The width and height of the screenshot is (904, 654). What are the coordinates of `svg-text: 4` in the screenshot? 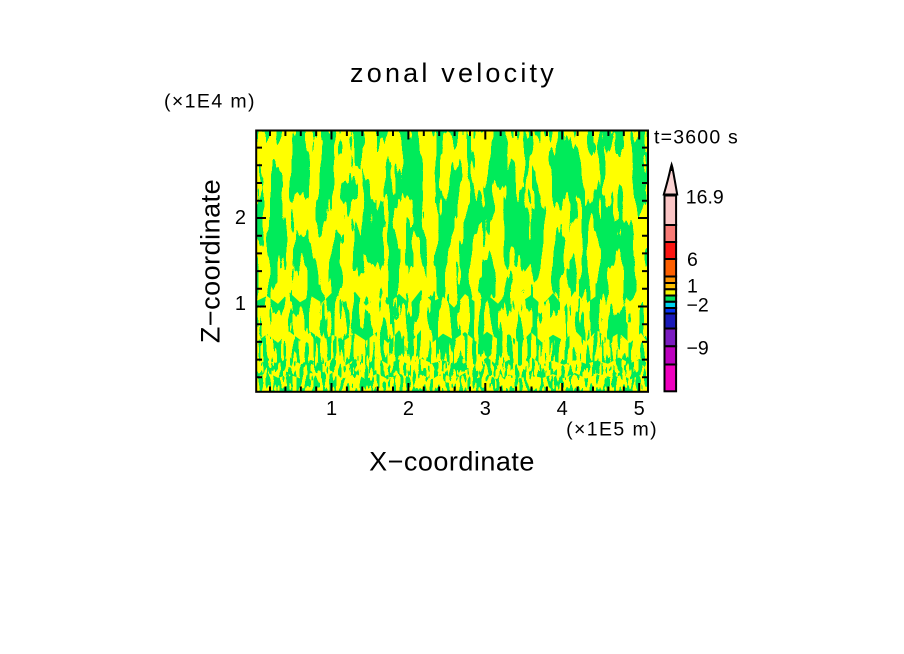 It's located at (562, 409).